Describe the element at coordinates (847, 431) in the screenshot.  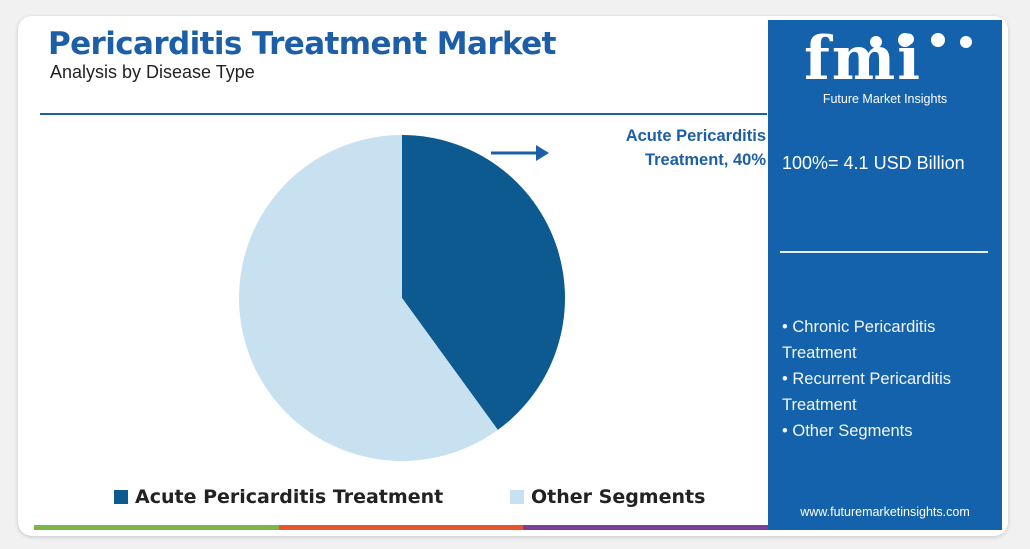
I see `segment-item-other: • Other Segments` at that location.